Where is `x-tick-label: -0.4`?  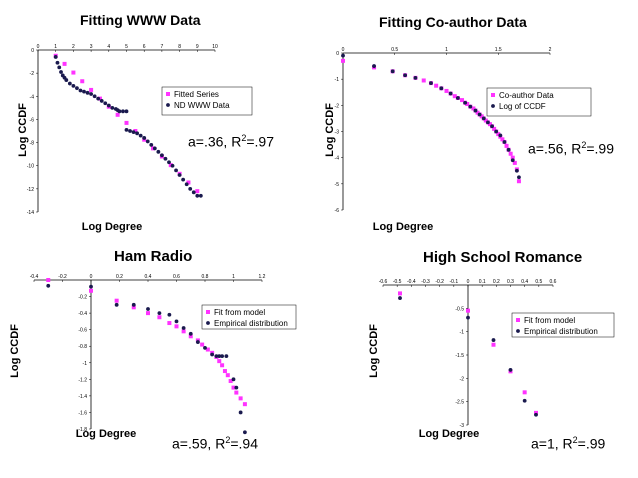 x-tick-label: -0.4 is located at coordinates (411, 282).